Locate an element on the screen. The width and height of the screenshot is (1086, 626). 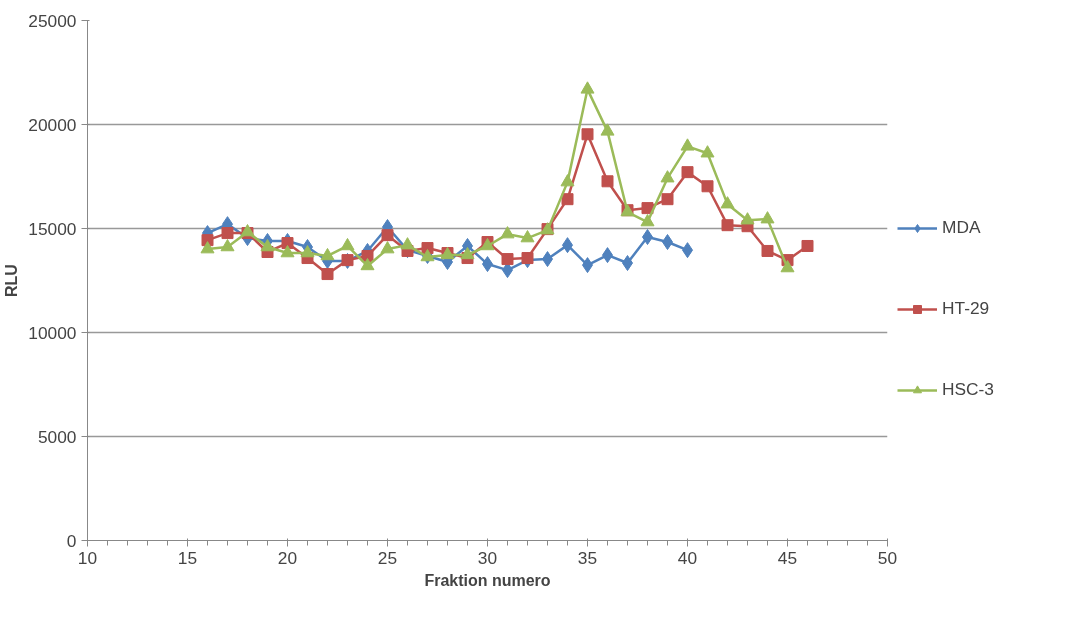
legend-label: MDA is located at coordinates (962, 227).